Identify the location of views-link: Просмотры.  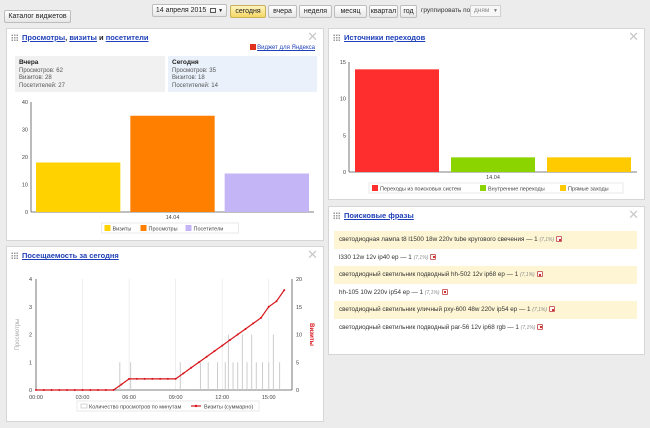
(44, 37).